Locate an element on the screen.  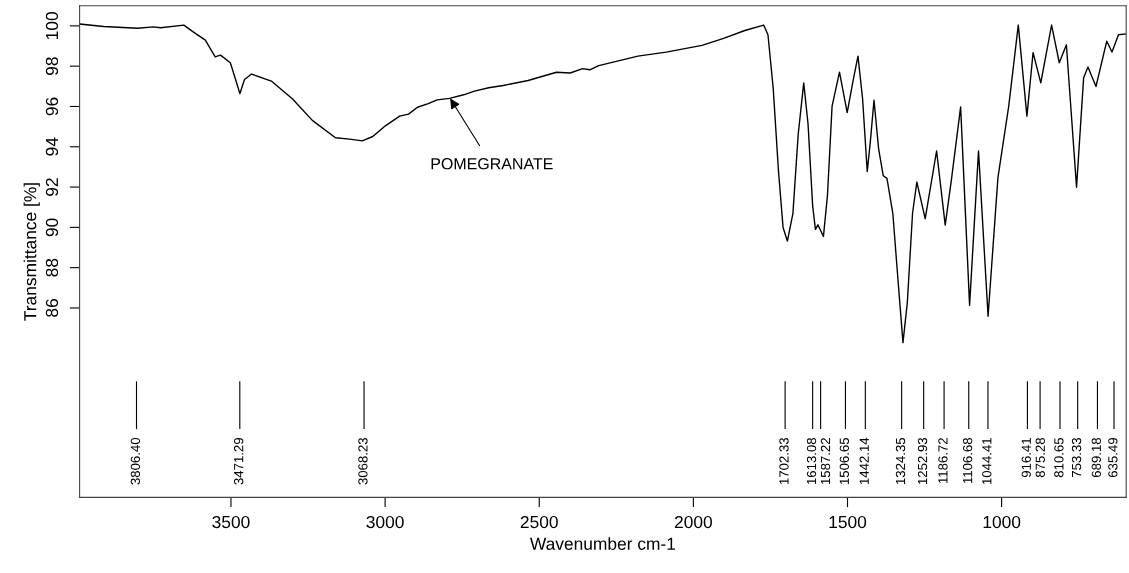
y-tick-label: 86 is located at coordinates (52, 308).